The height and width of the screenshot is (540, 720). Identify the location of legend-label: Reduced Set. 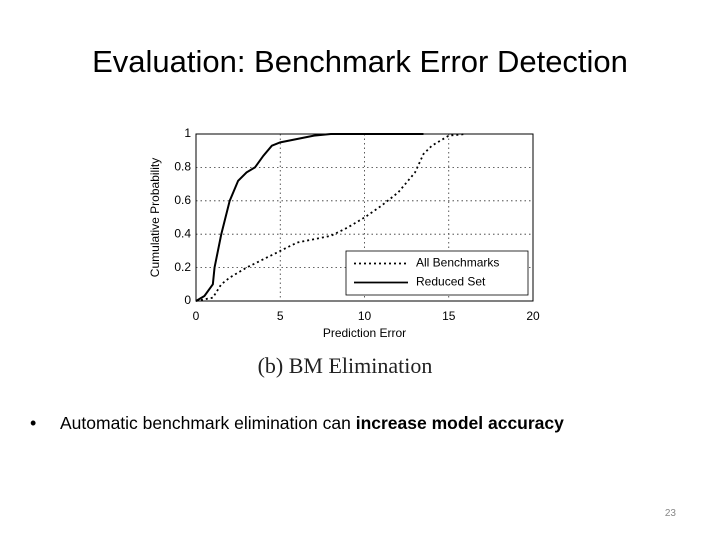
(451, 282).